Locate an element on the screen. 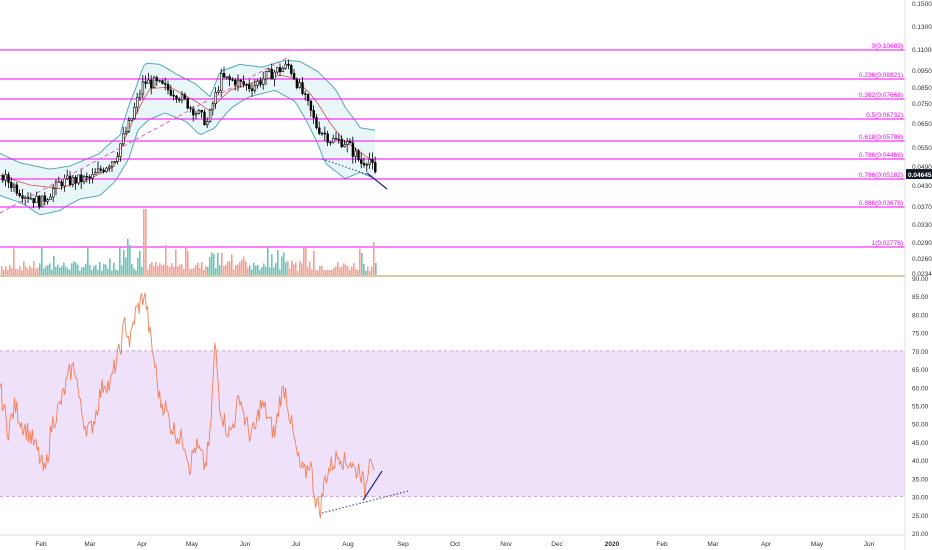 The width and height of the screenshot is (932, 550). fib-level-label: 0.236(0.08821) is located at coordinates (881, 75).